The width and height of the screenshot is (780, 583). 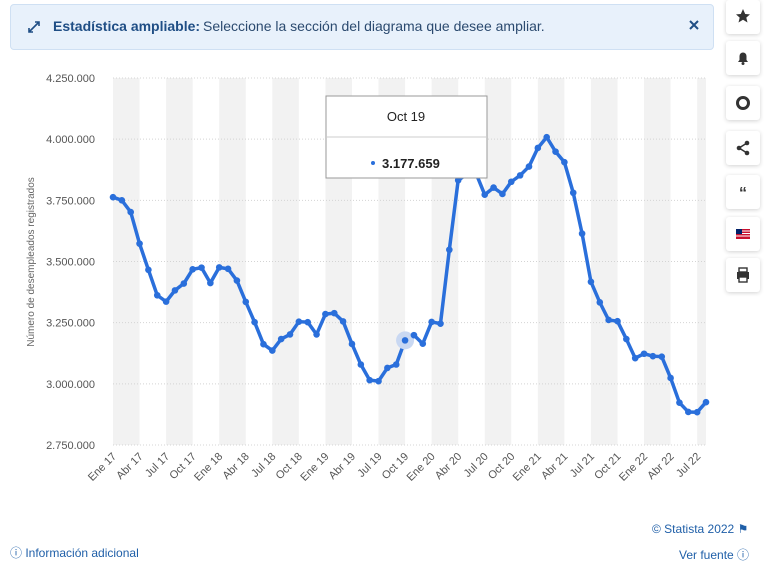 What do you see at coordinates (70, 140) in the screenshot?
I see `y-tick-label: 4.000.000` at bounding box center [70, 140].